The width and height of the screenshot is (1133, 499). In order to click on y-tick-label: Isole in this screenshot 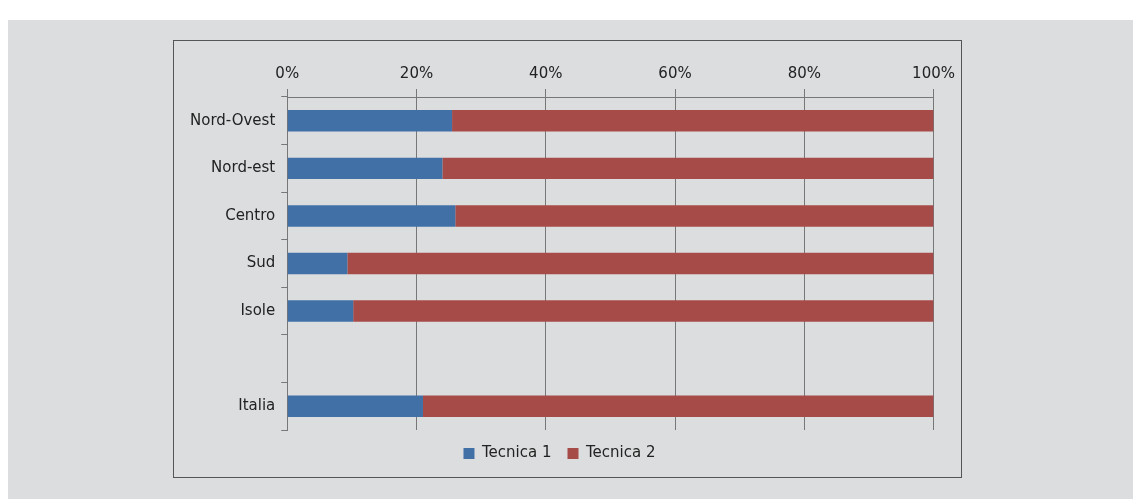, I will do `click(258, 309)`.